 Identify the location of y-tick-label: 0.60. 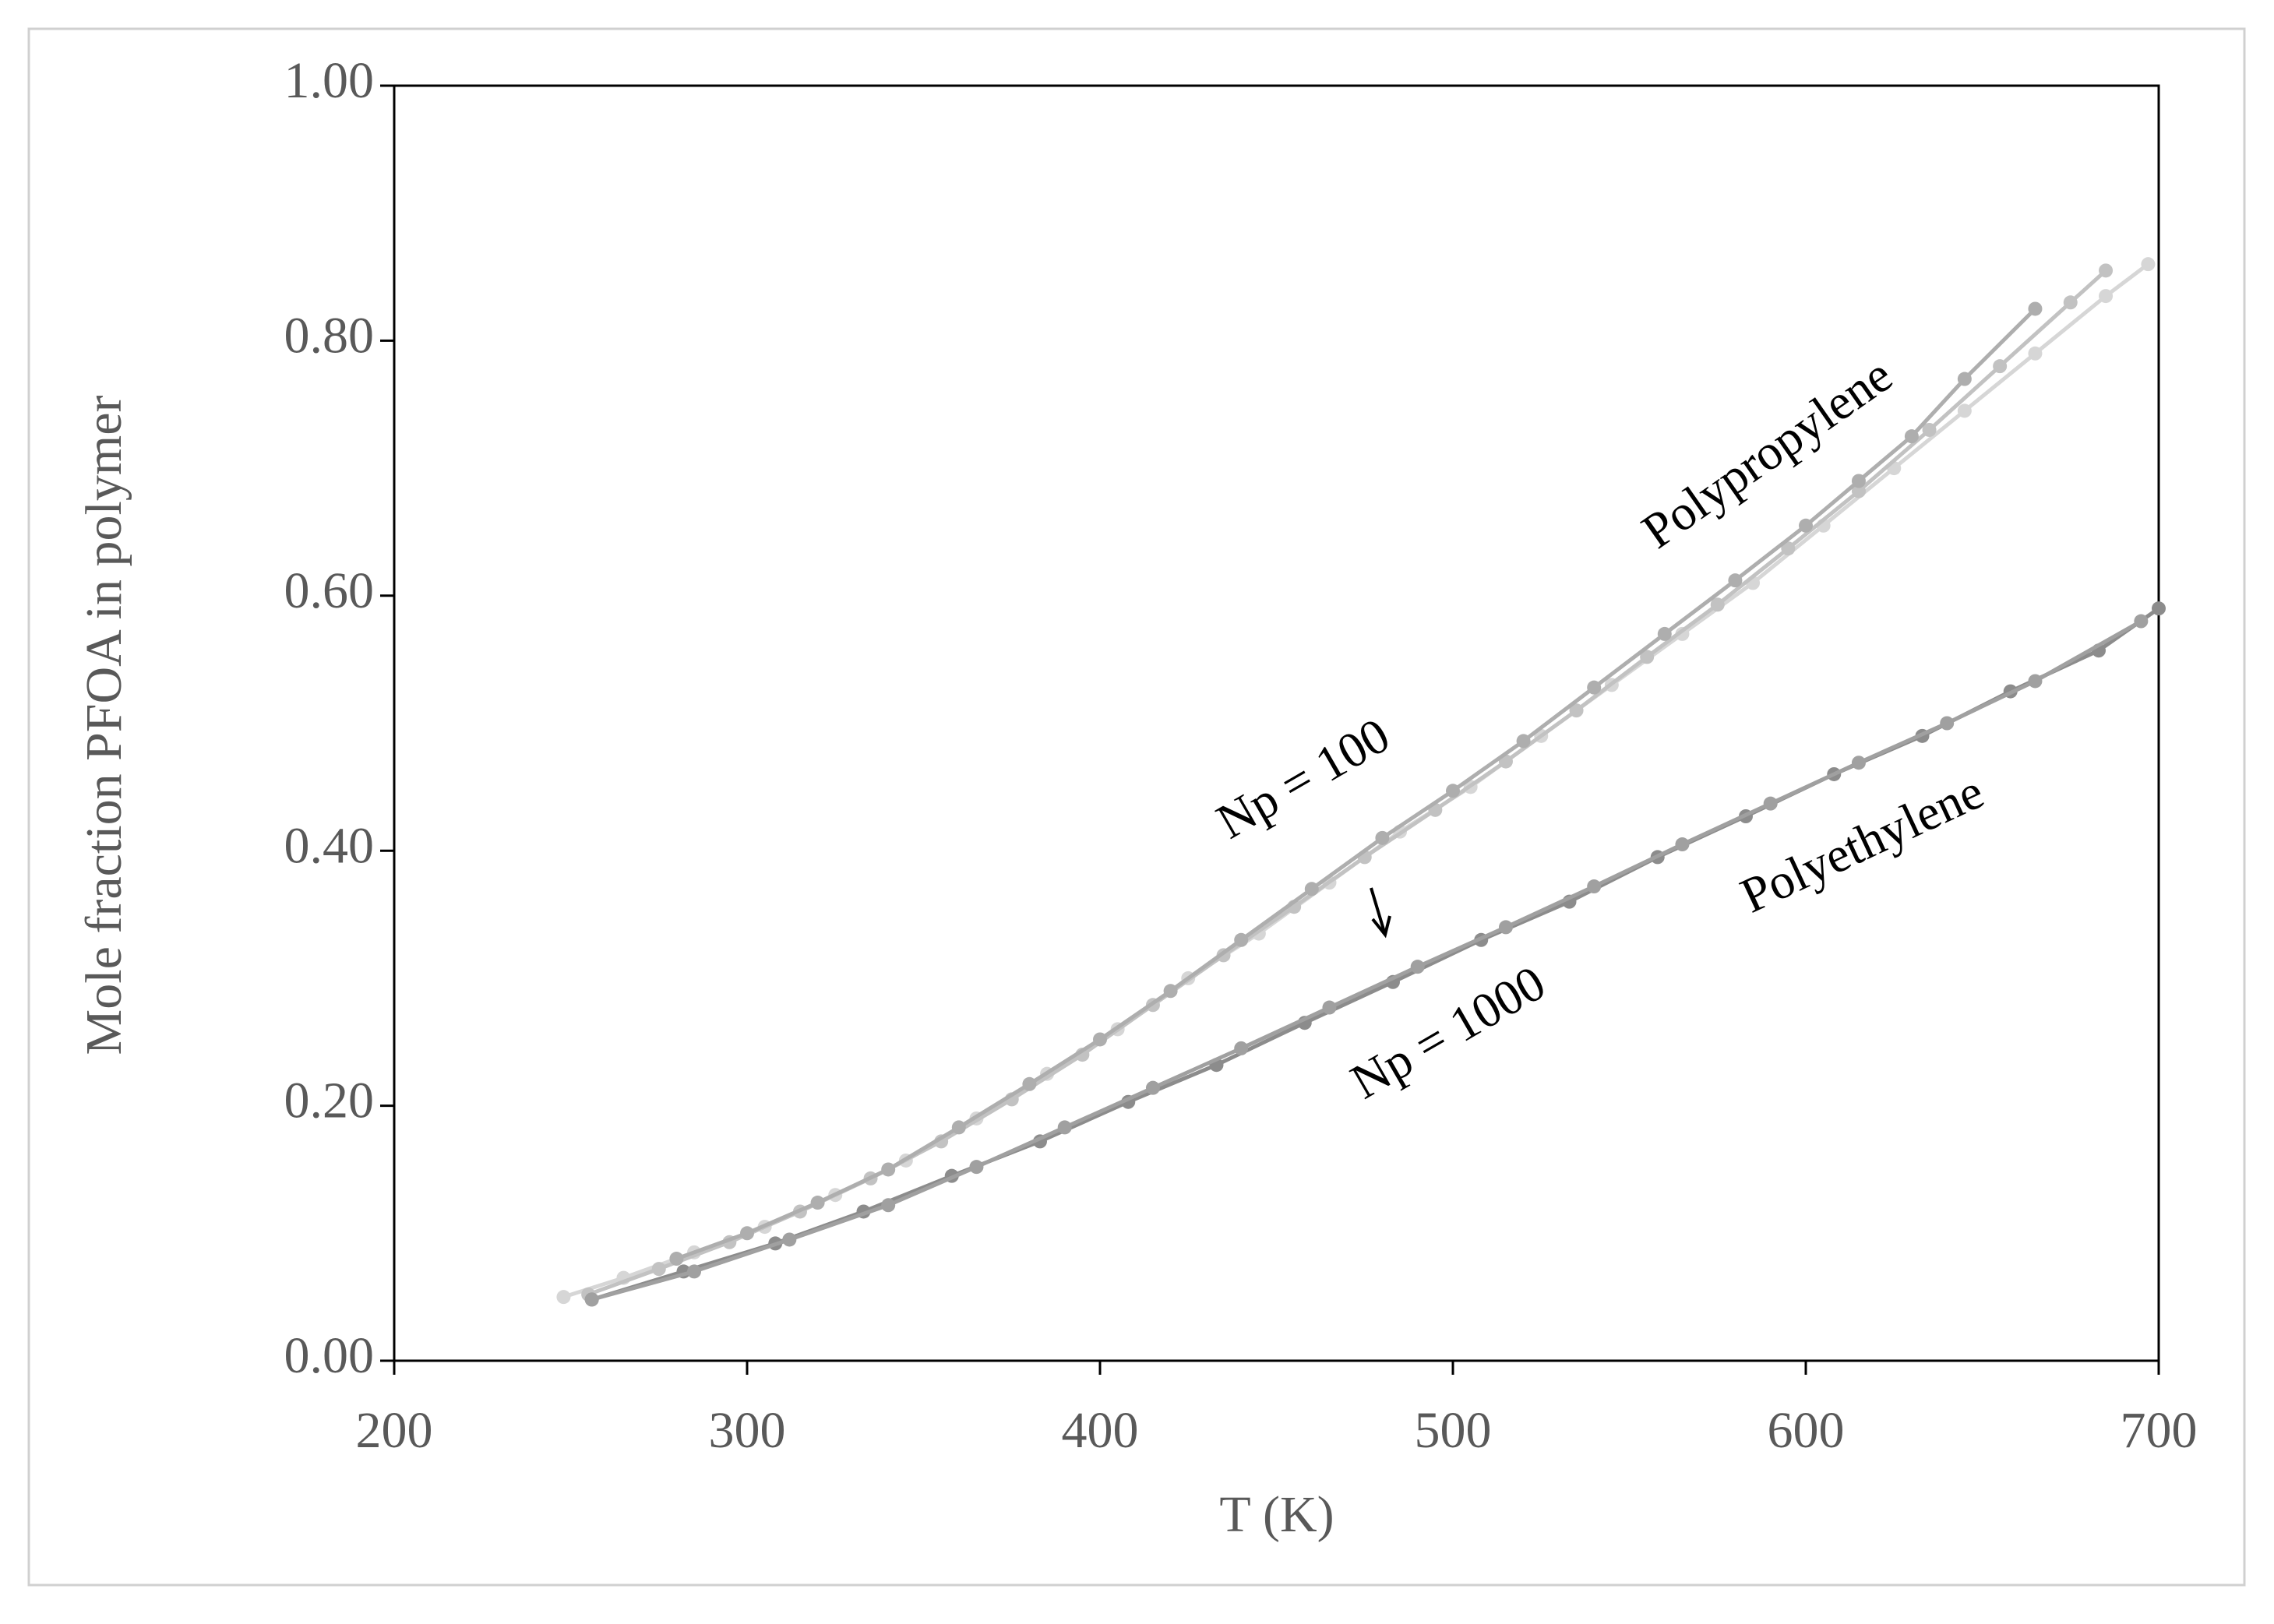
(329, 590).